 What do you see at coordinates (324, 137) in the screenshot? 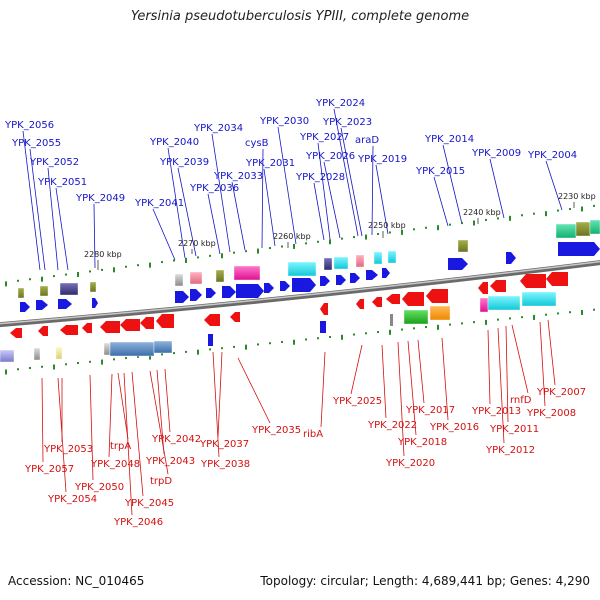
I see `forward-gene-label: YPK_2027` at bounding box center [324, 137].